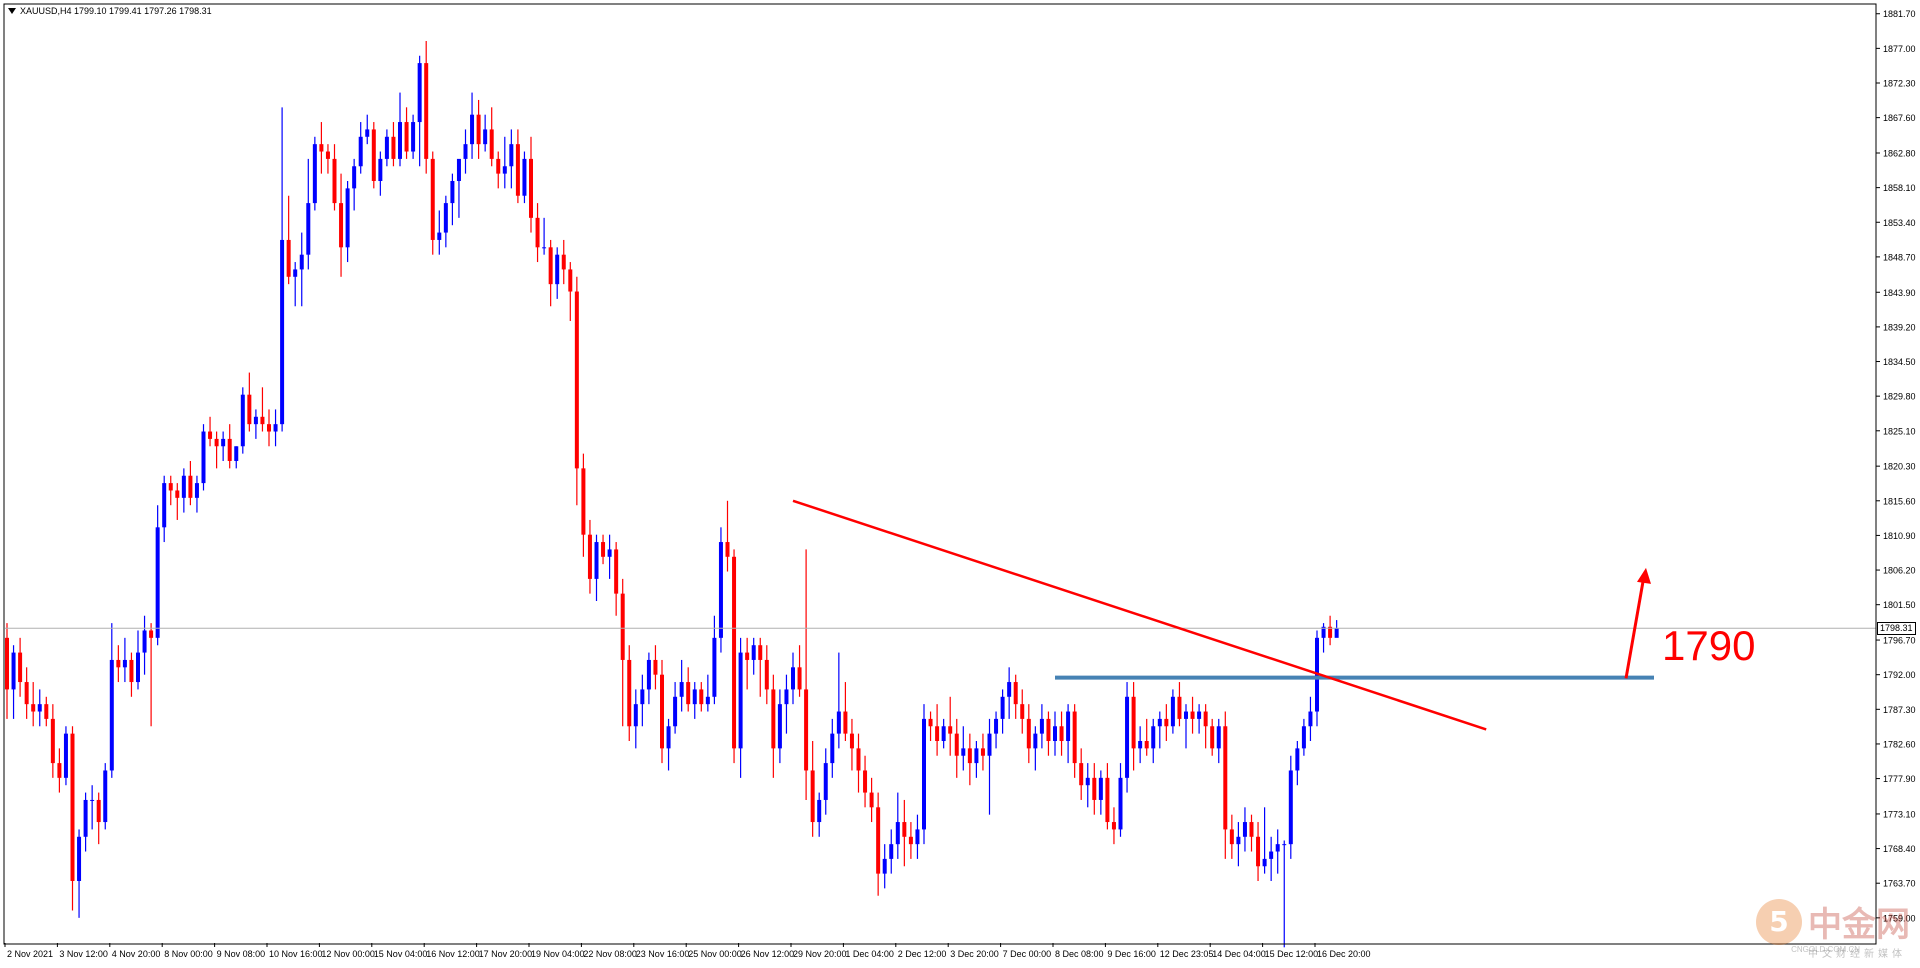 The image size is (1920, 968). What do you see at coordinates (1899, 536) in the screenshot?
I see `y-tick-label: 1810.90` at bounding box center [1899, 536].